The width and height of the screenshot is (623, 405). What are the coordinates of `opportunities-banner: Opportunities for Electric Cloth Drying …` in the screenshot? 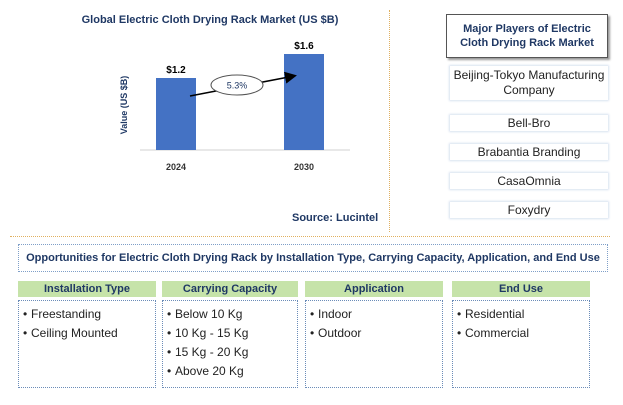 It's located at (313, 258).